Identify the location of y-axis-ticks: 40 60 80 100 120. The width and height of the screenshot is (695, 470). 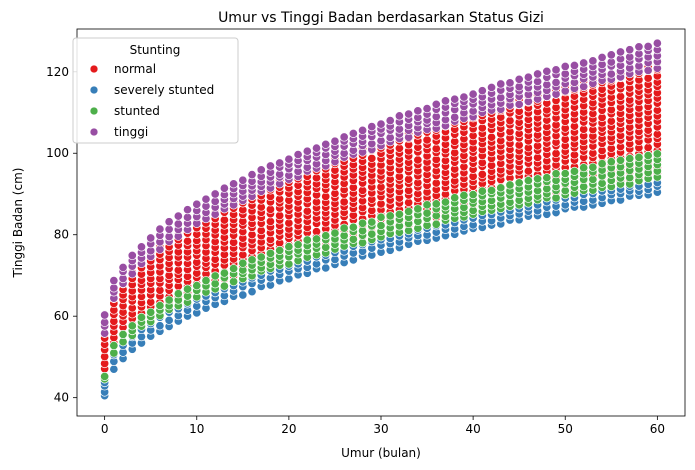
(61, 235).